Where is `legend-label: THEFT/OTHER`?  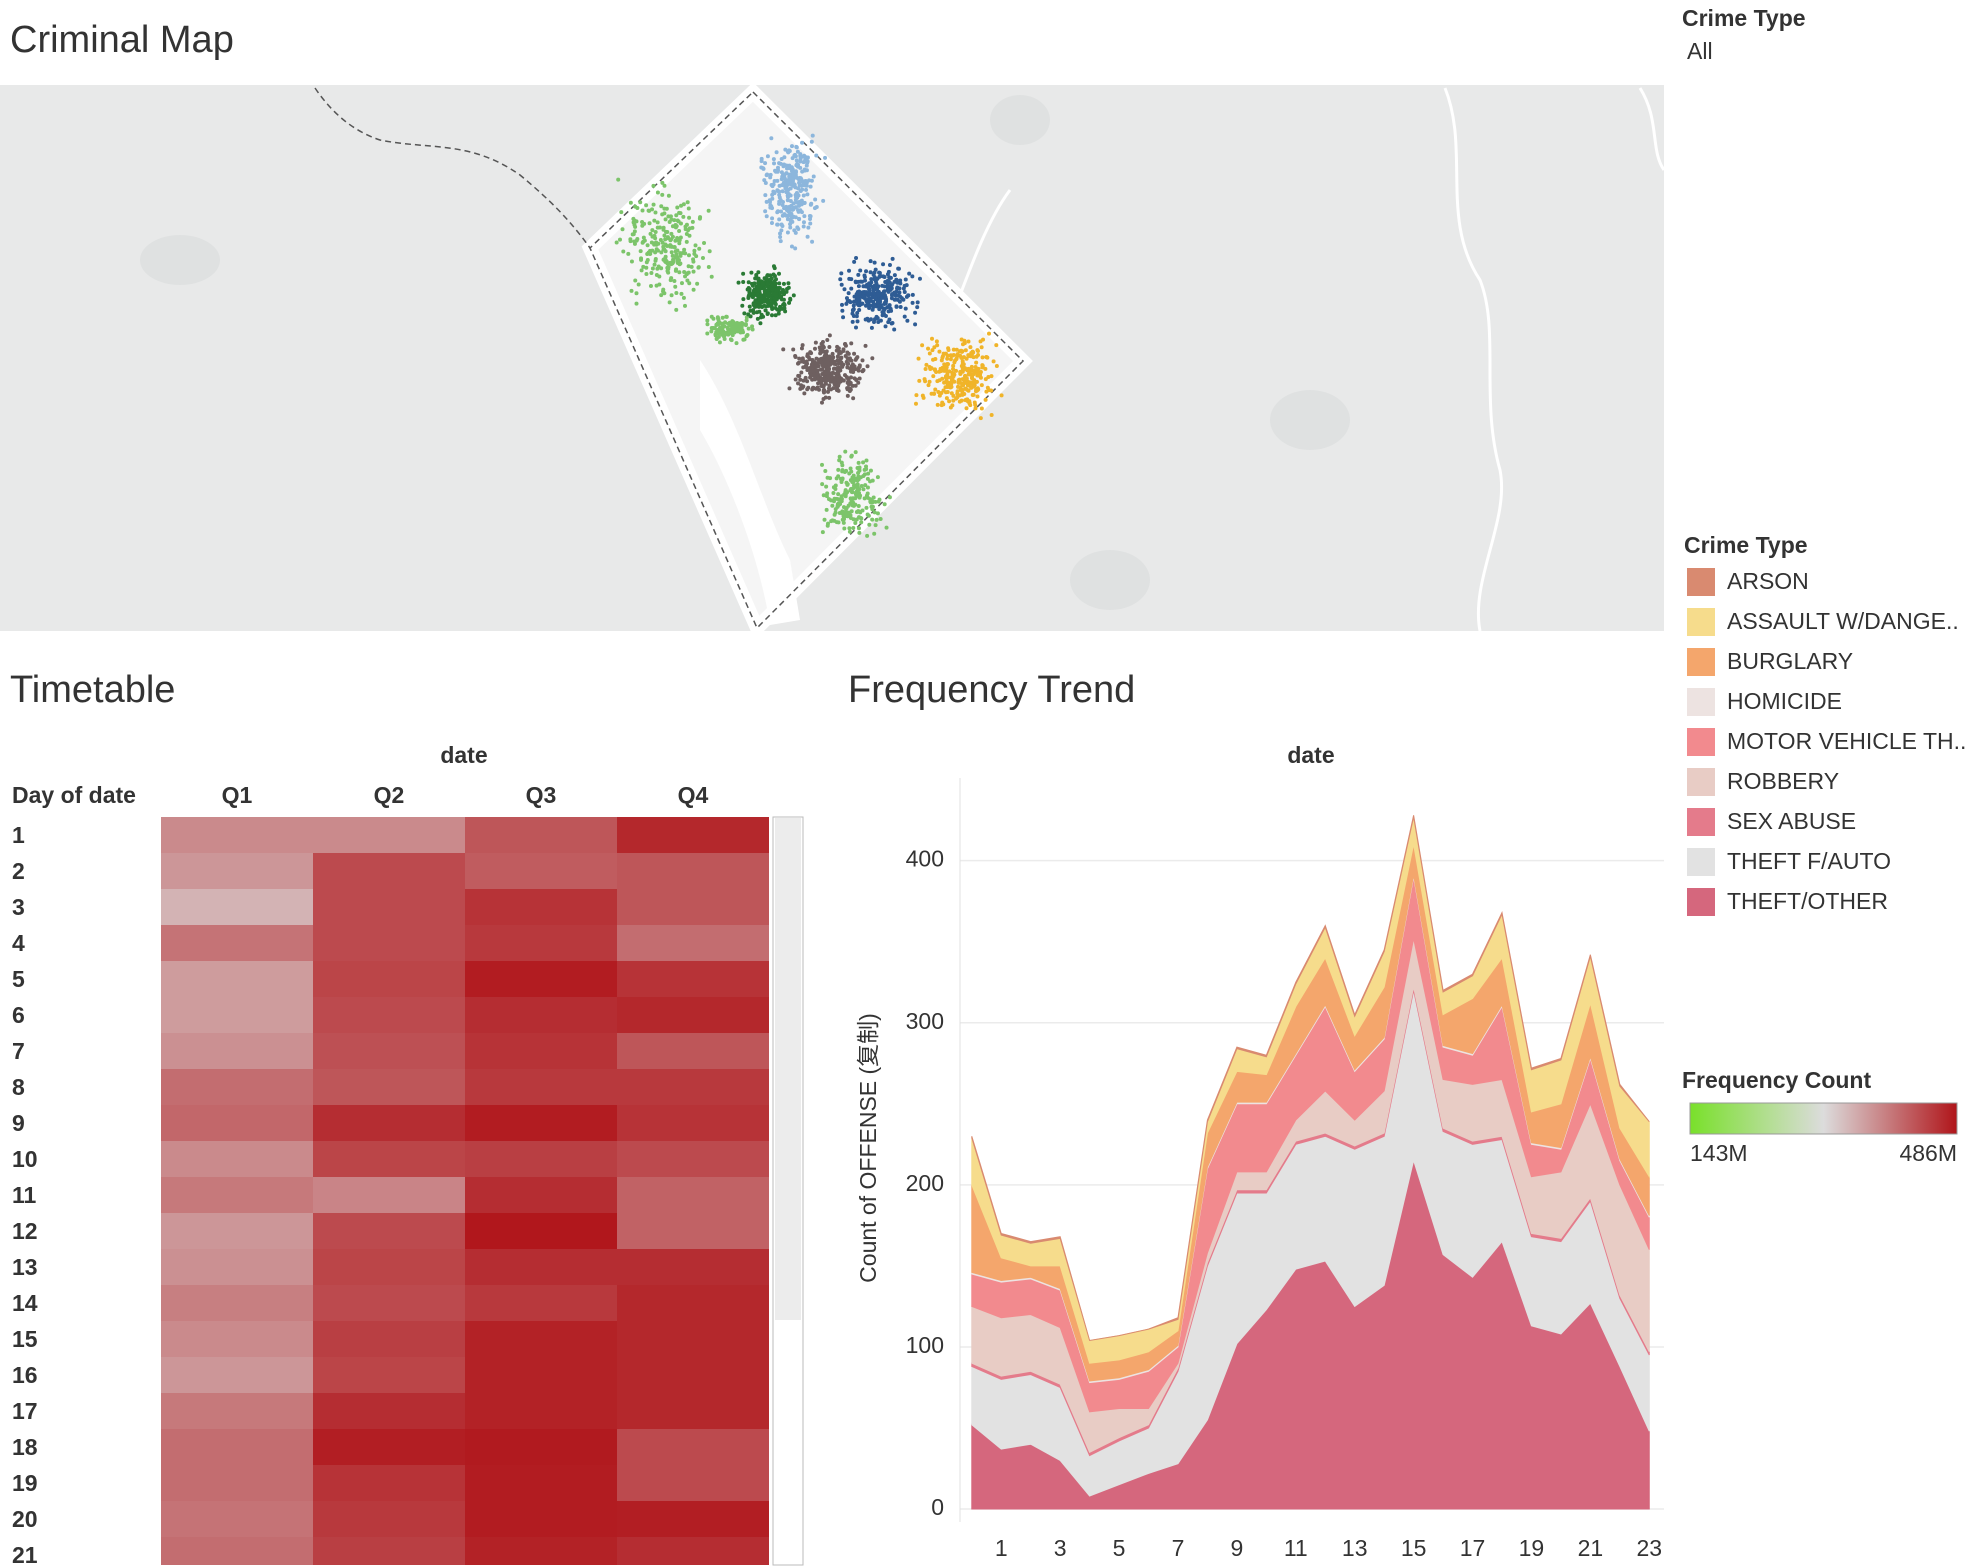 legend-label: THEFT/OTHER is located at coordinates (1807, 901).